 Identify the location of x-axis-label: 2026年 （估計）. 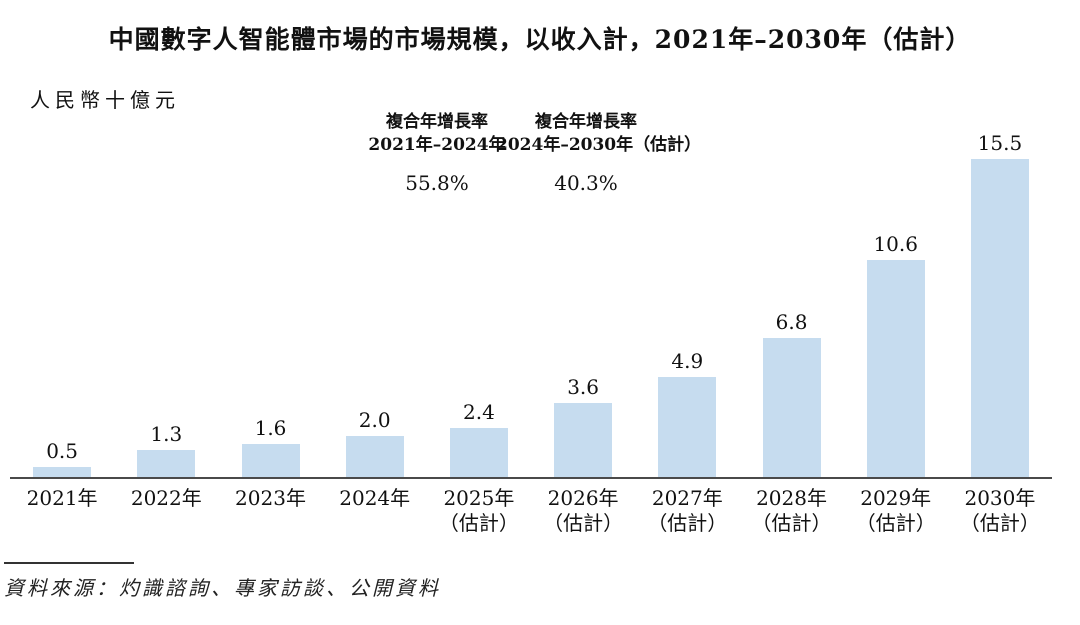
(583, 510).